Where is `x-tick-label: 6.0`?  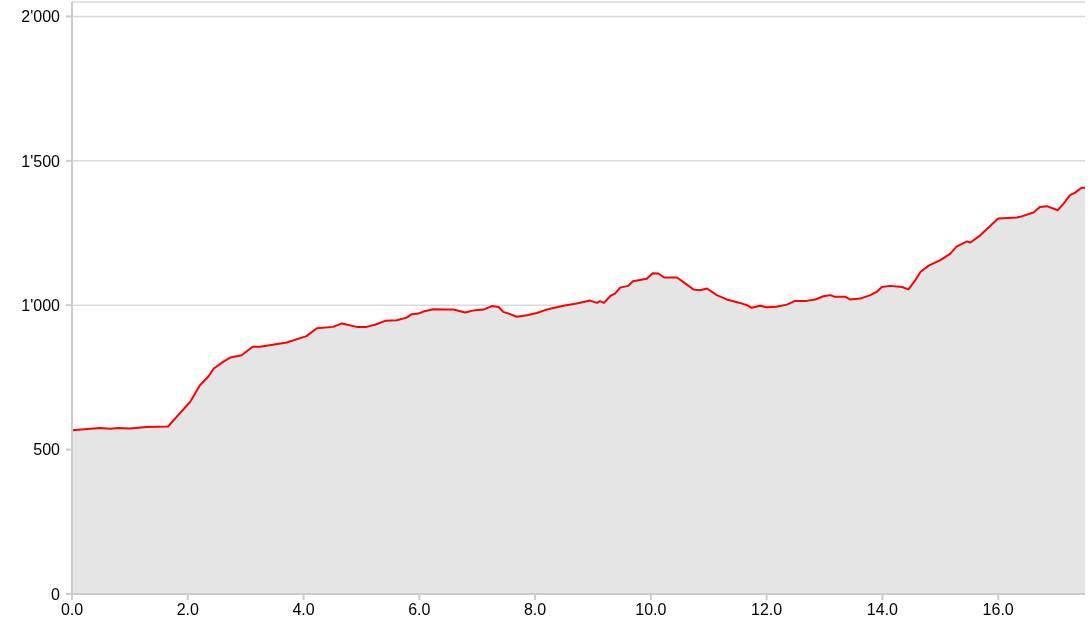 x-tick-label: 6.0 is located at coordinates (419, 610).